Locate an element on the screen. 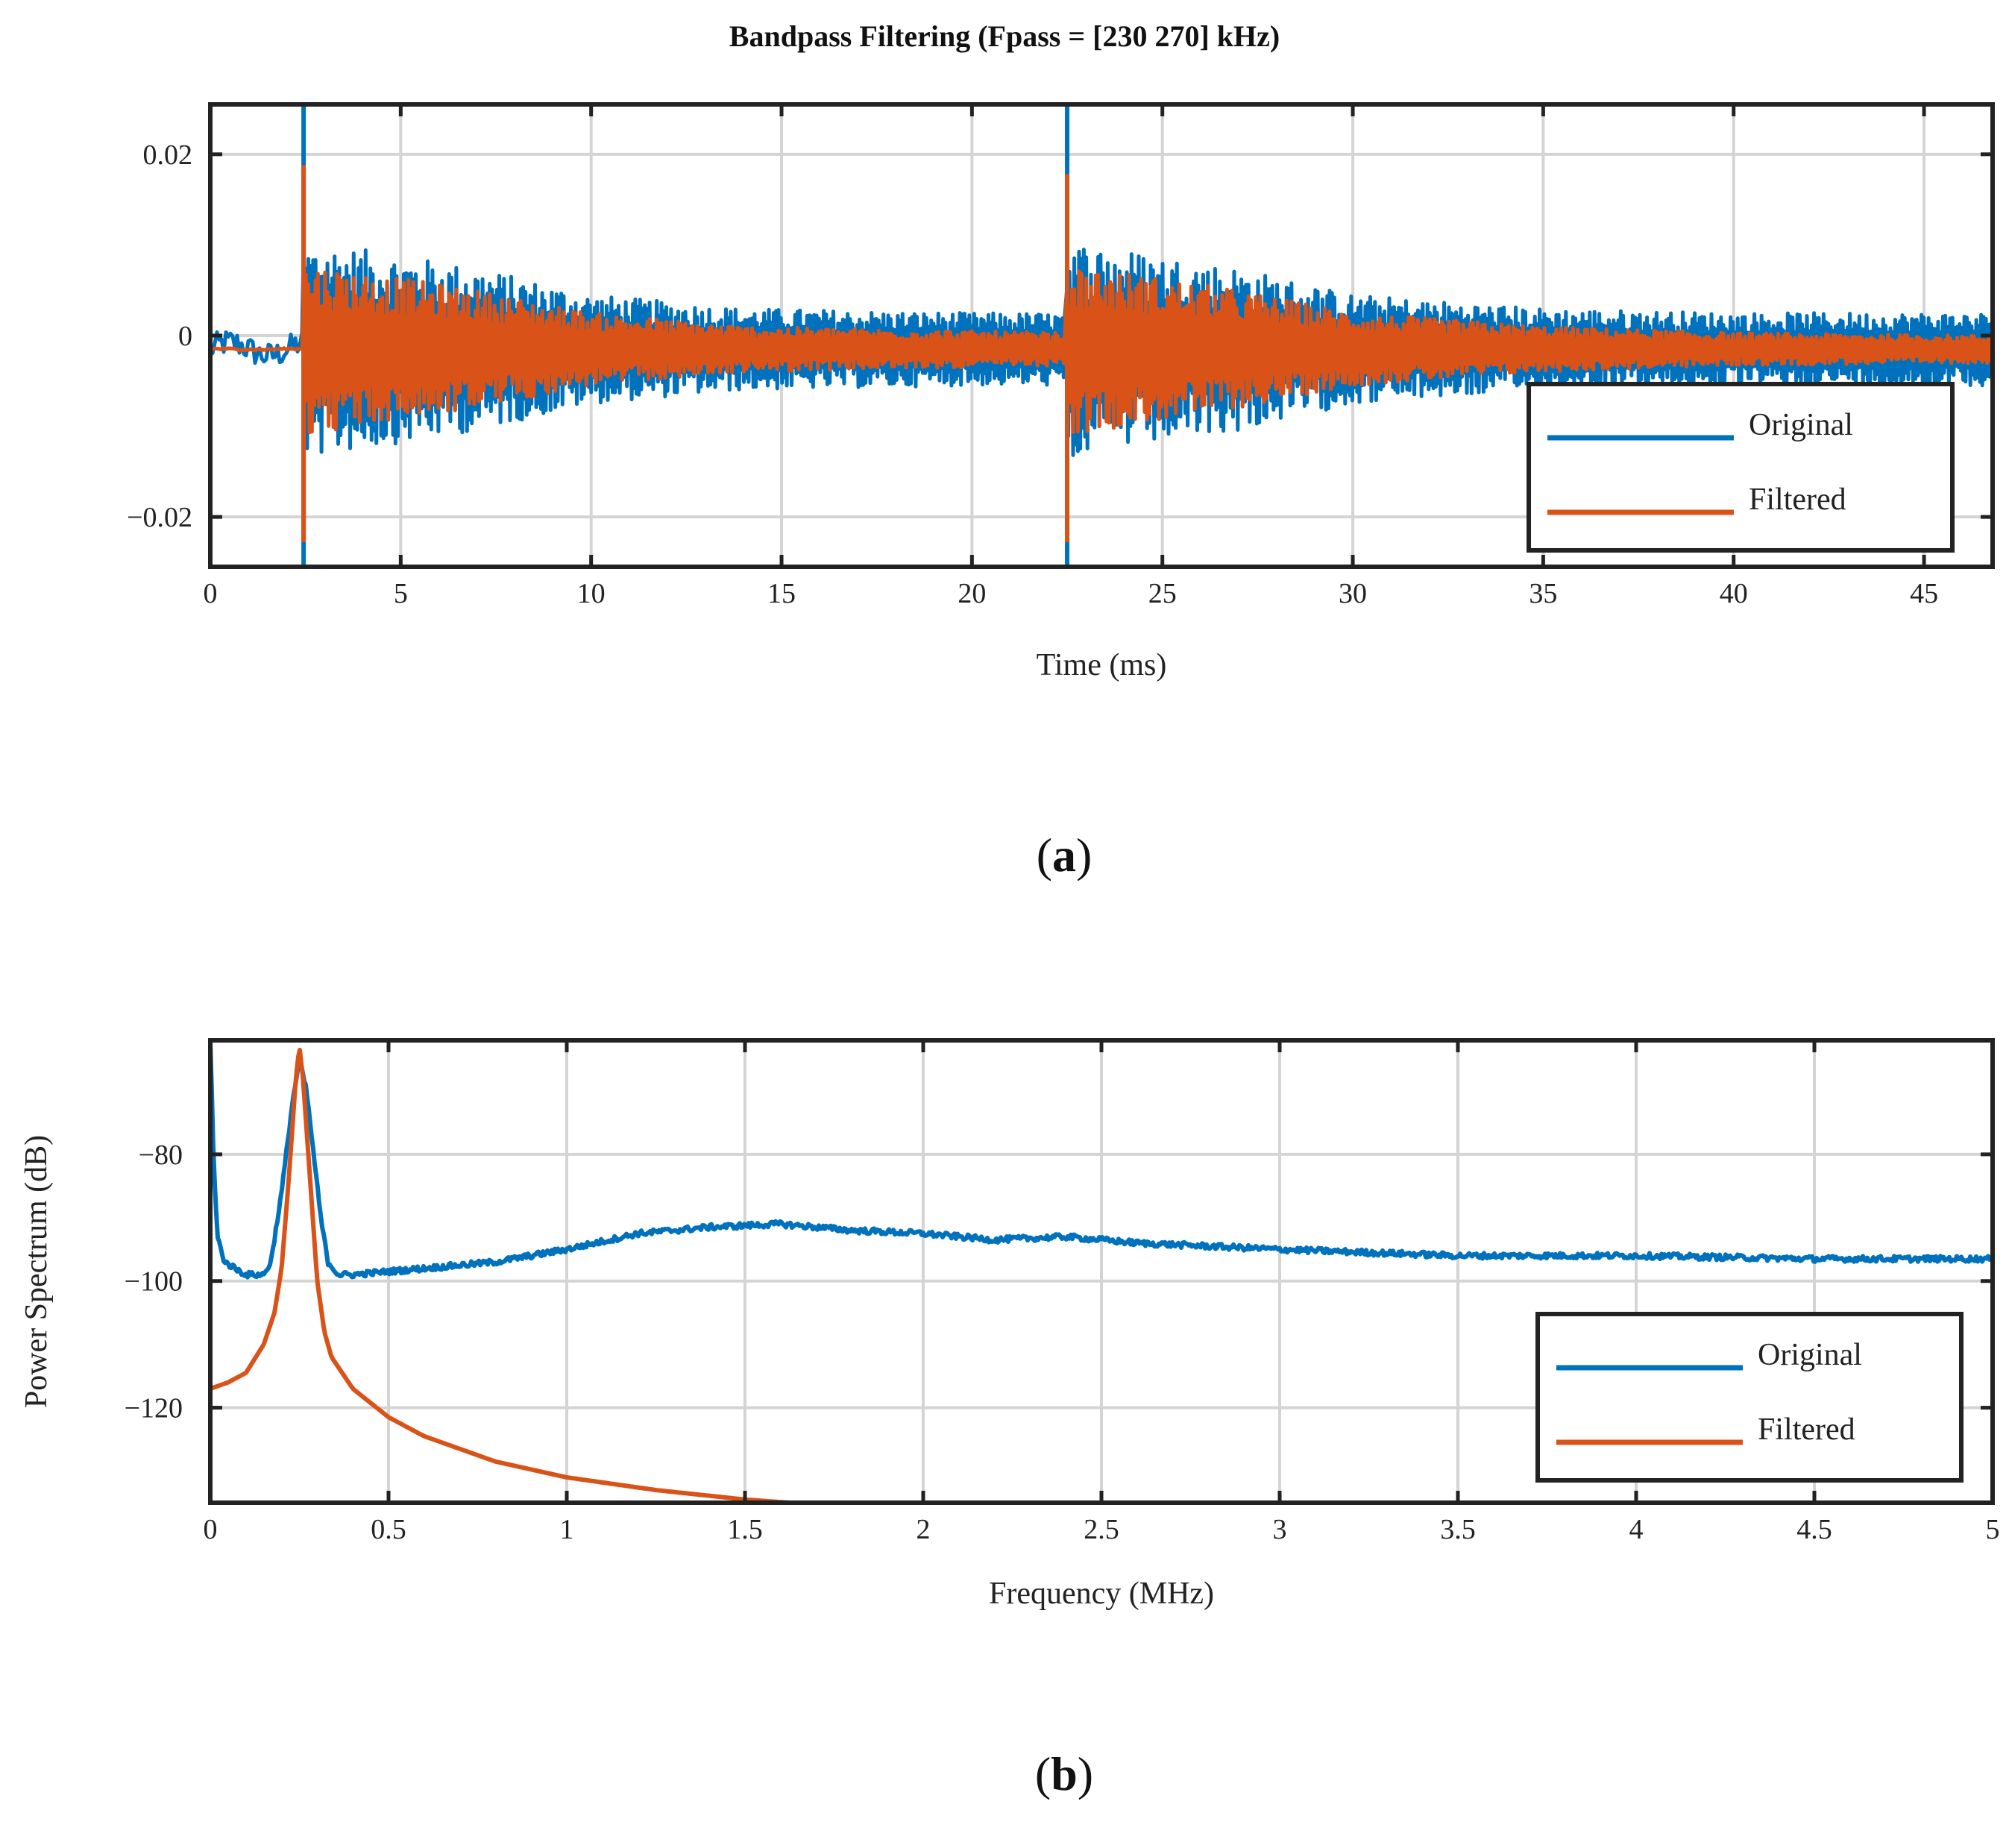 The image size is (2009, 1848). a-y-tick-label: 0 is located at coordinates (185, 336).